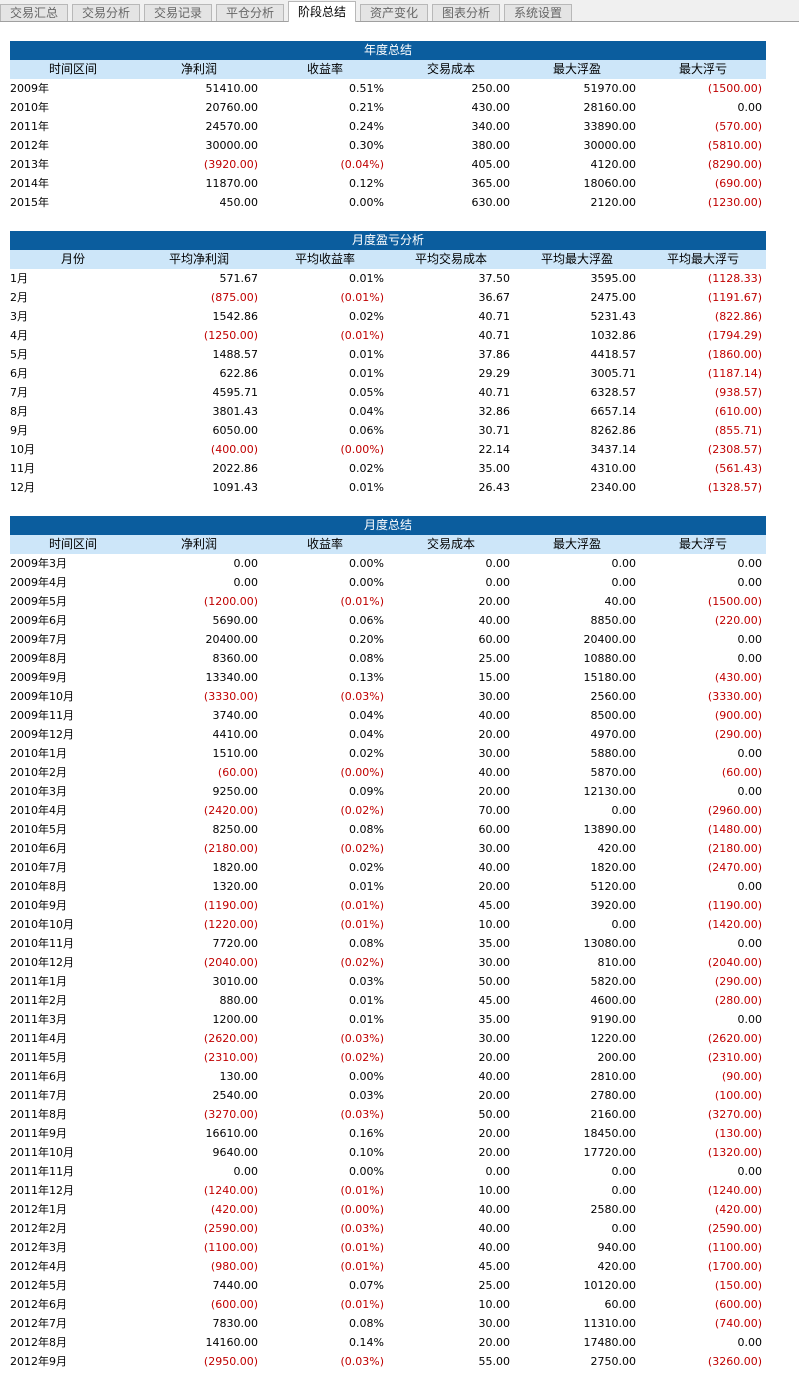 The height and width of the screenshot is (1390, 799). I want to click on cell-value: (0.00%), so click(362, 1209).